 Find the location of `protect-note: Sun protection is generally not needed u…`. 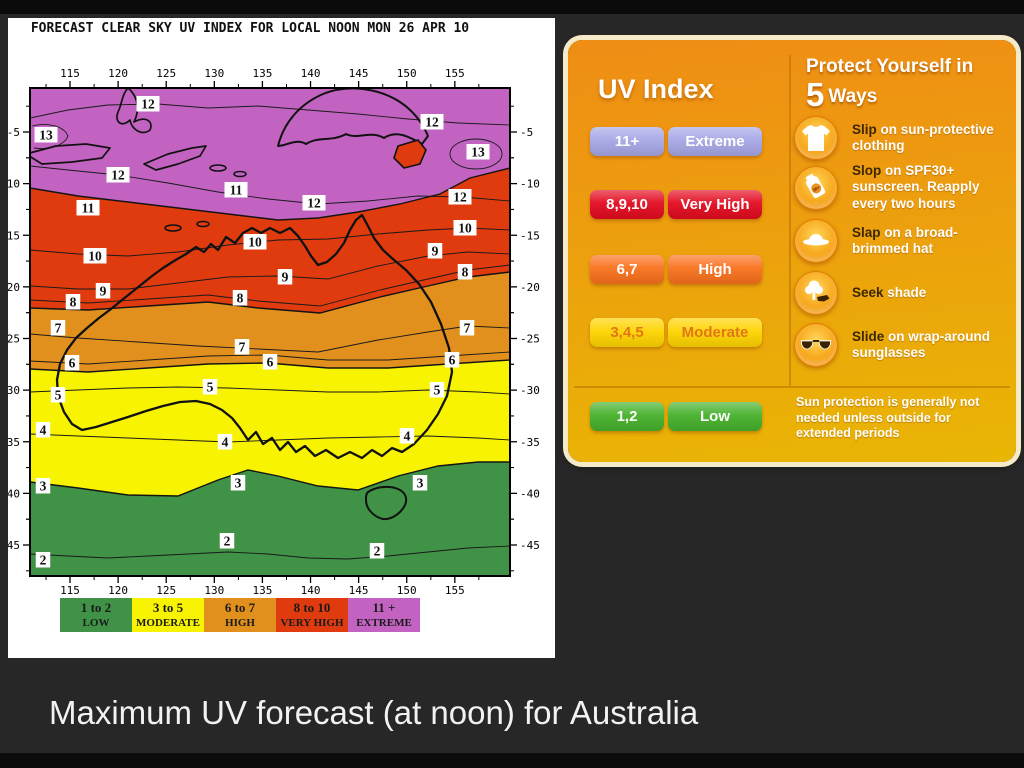

protect-note: Sun protection is generally not needed u… is located at coordinates (888, 418).